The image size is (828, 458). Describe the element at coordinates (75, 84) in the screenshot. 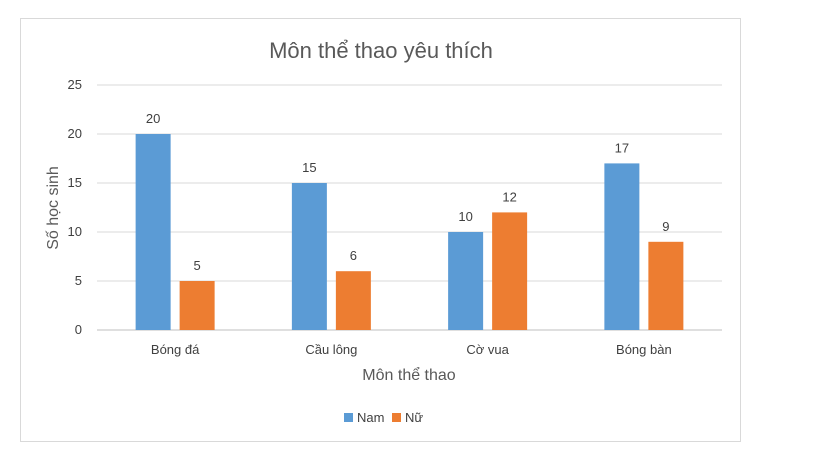

I see `y-tick-label: 25` at that location.